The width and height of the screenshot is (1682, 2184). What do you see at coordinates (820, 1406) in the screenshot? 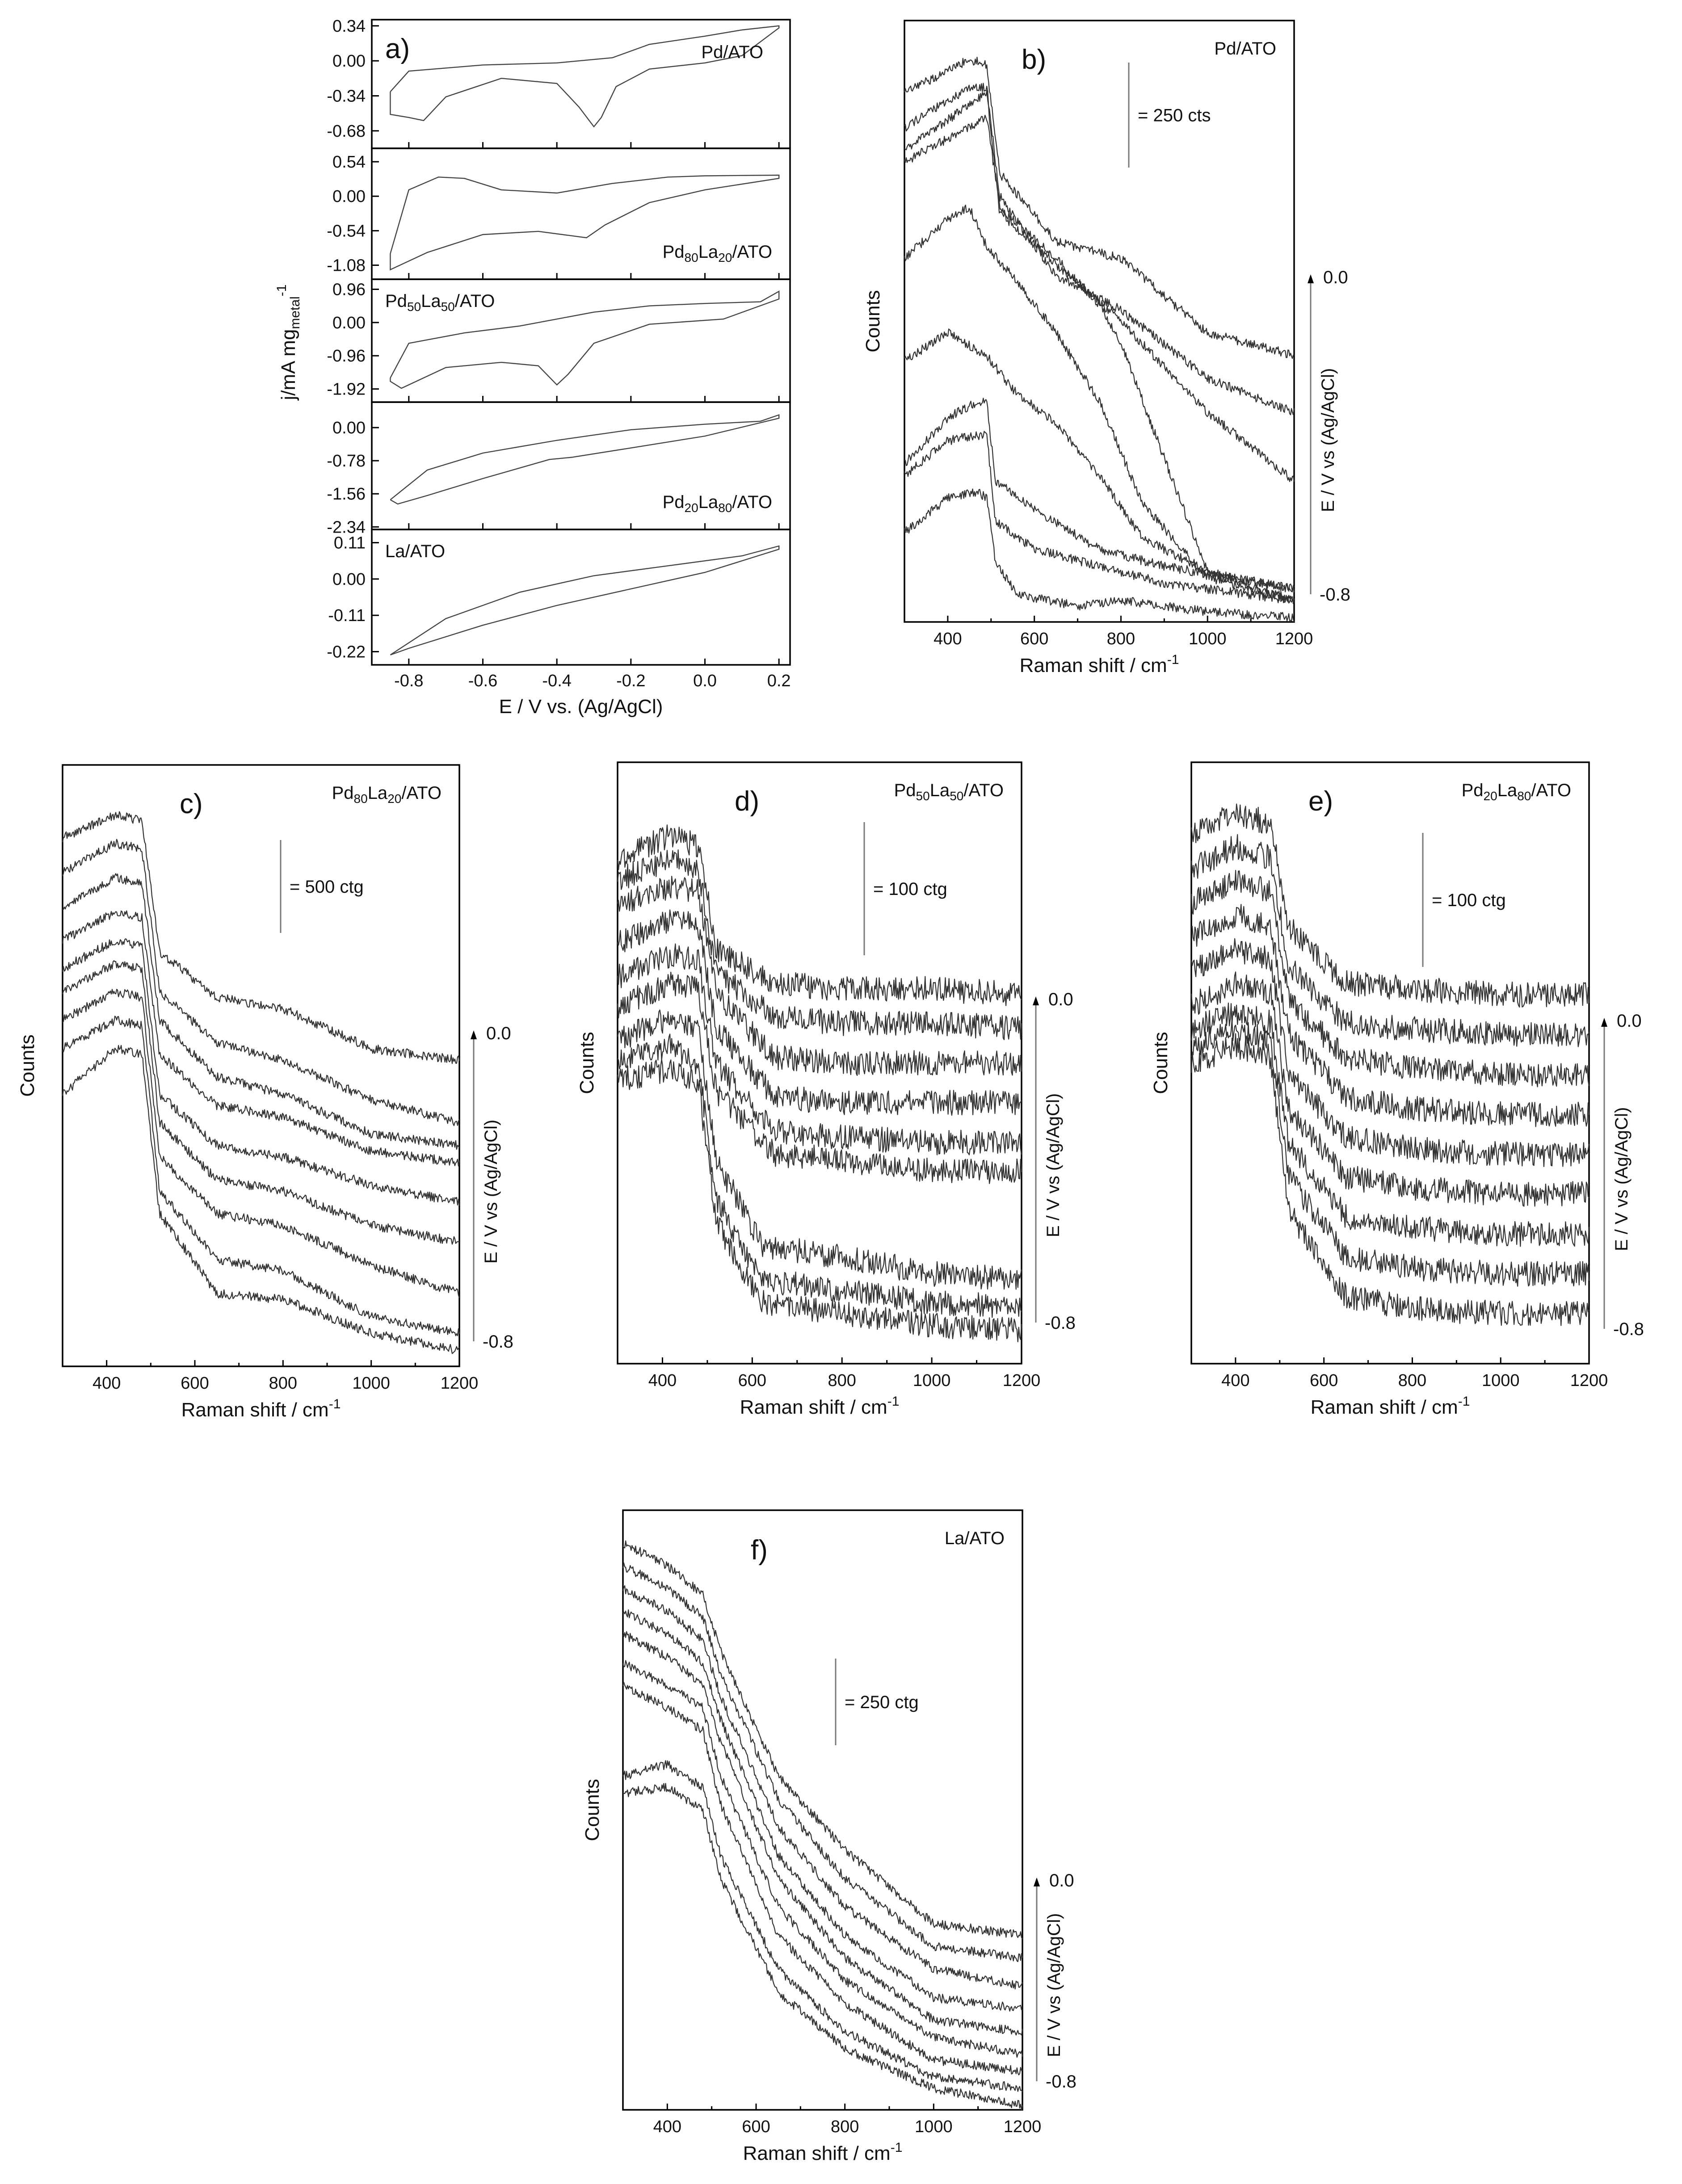
I see `x-axis-label: Raman shift / cm-1` at bounding box center [820, 1406].